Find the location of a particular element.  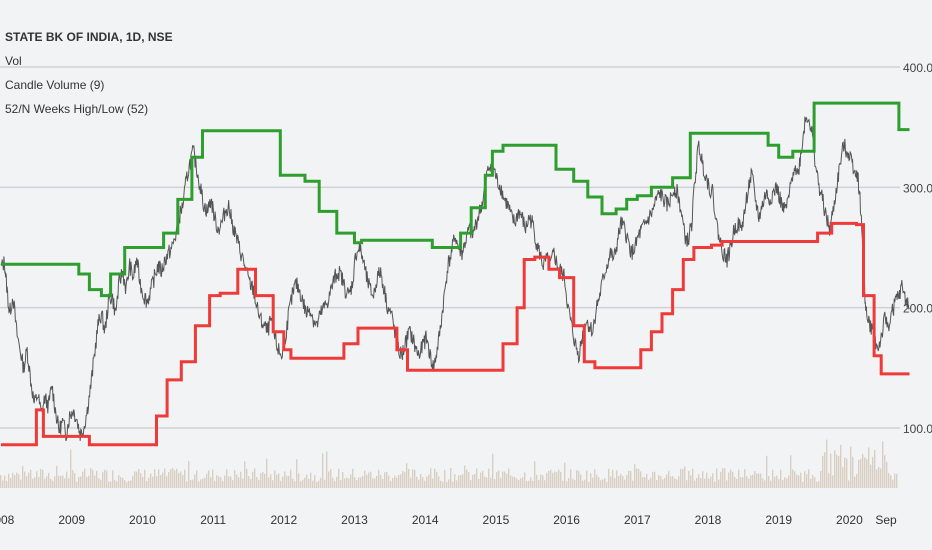

x-tick-label: 2015 is located at coordinates (496, 520).